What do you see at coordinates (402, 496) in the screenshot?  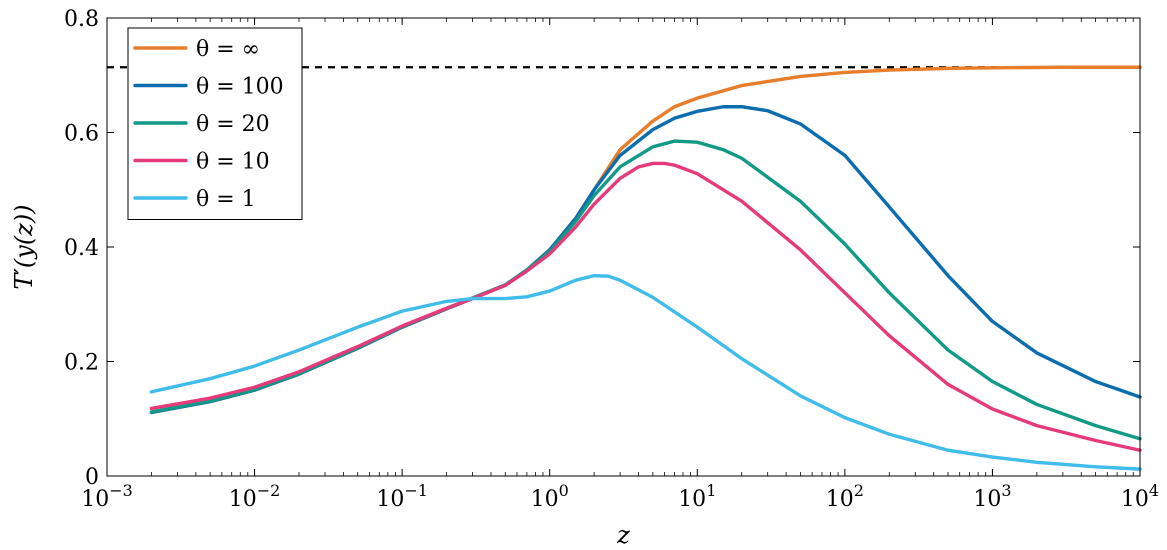 I see `x-tick-label-2: 10⁻¹` at bounding box center [402, 496].